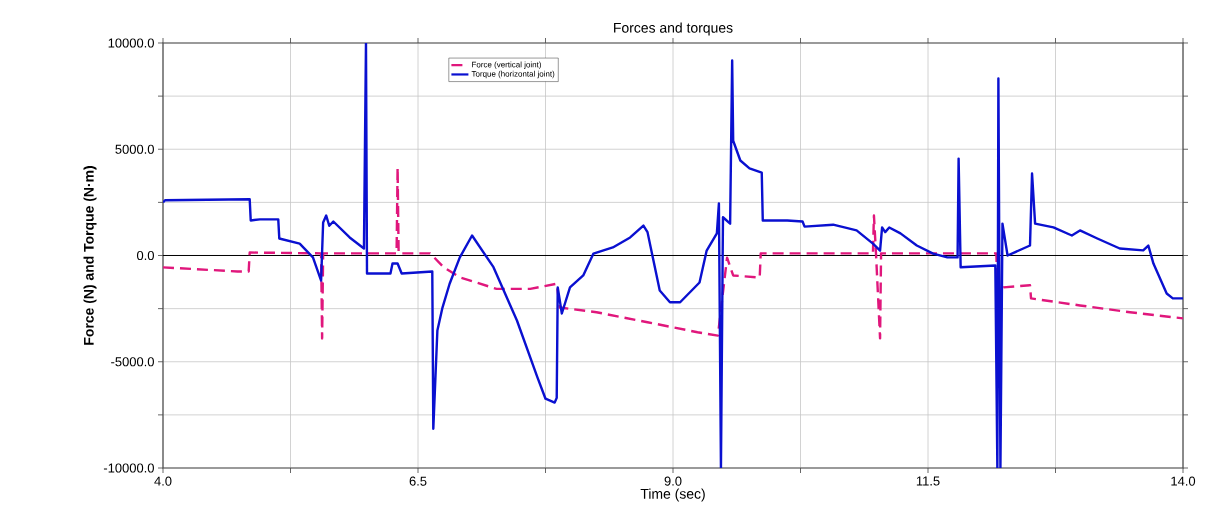 This screenshot has height=532, width=1212. Describe the element at coordinates (145, 255) in the screenshot. I see `y-tick-label: 0.0` at that location.